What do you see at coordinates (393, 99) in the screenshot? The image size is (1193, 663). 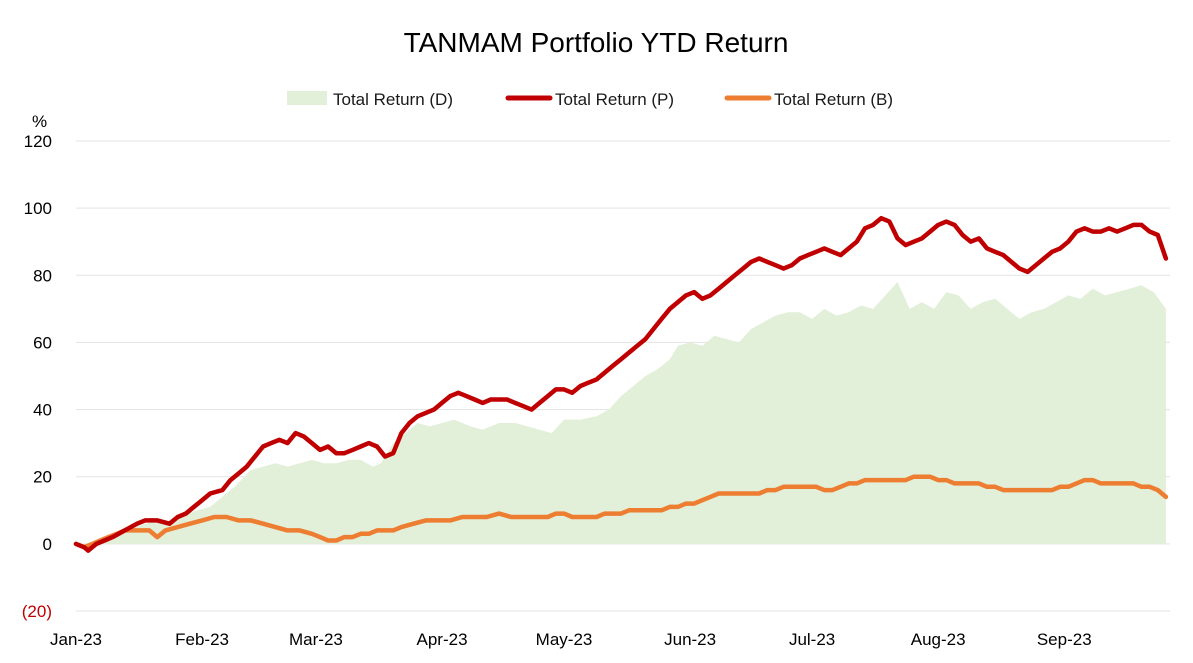 I see `legend-label-d: Total Return (D)` at bounding box center [393, 99].